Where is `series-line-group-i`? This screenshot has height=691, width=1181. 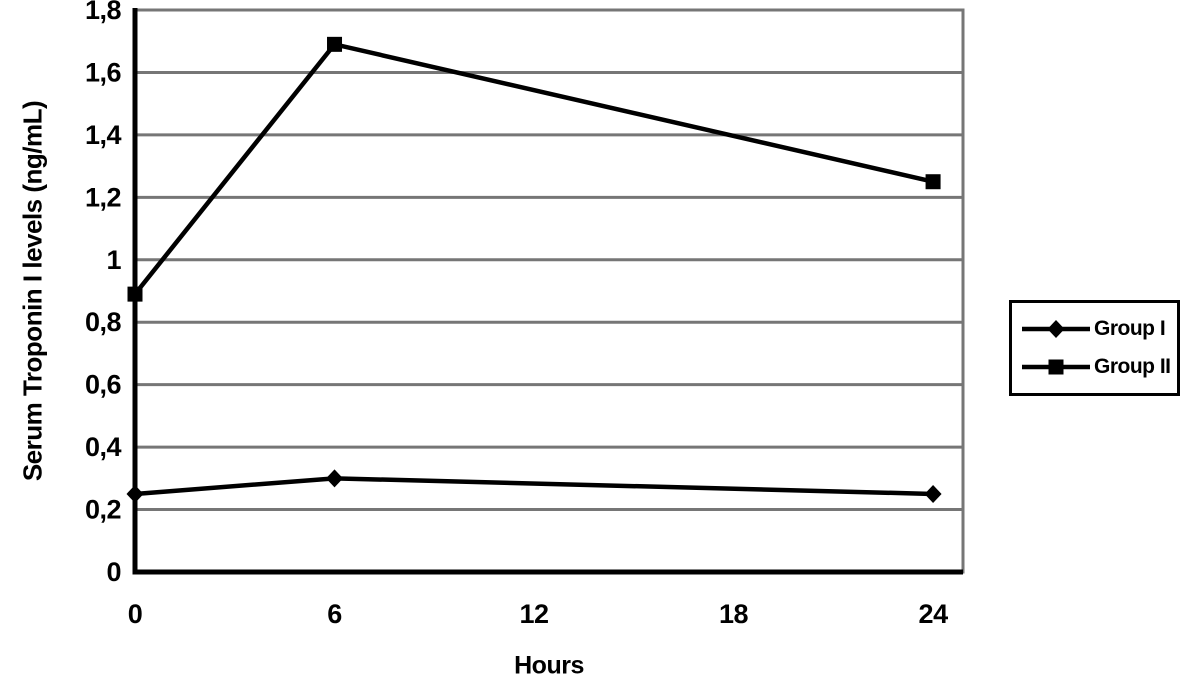
series-line-group-i is located at coordinates (534, 486).